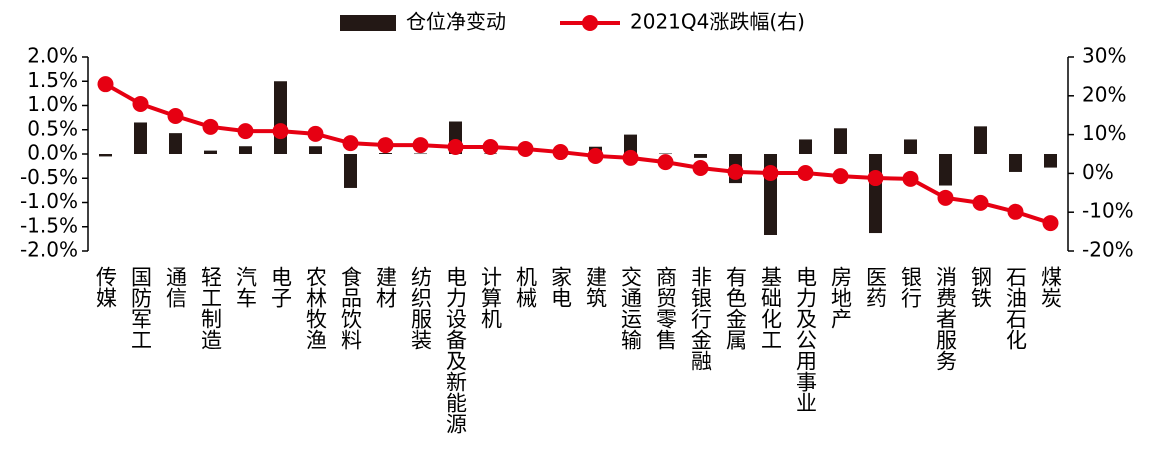  What do you see at coordinates (49, 201) in the screenshot?
I see `y-tick-label: -1.0%` at bounding box center [49, 201].